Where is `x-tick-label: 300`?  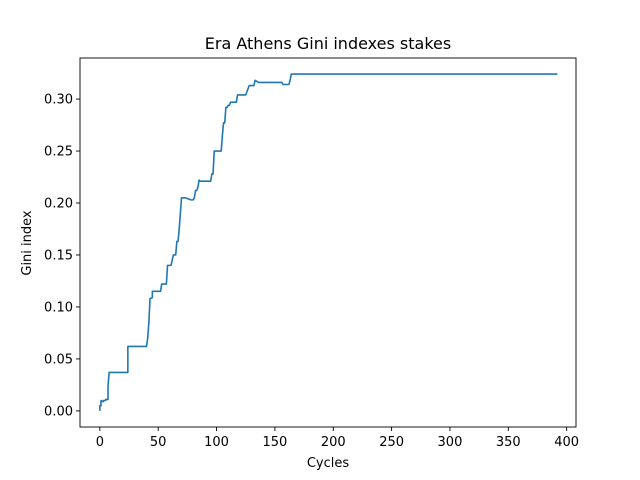
x-tick-label: 300 is located at coordinates (450, 442).